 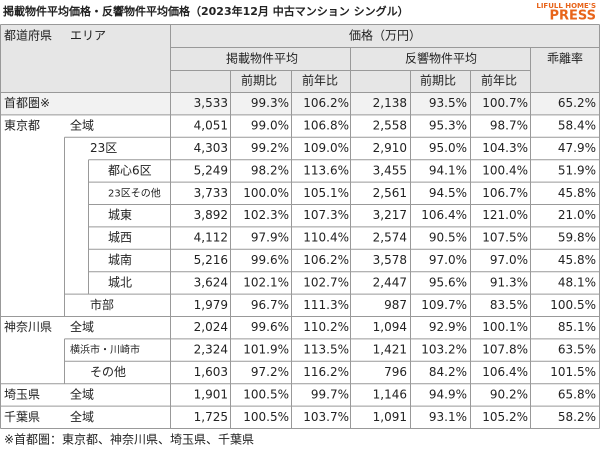 I want to click on cell-value: 97.9%, so click(x=270, y=238).